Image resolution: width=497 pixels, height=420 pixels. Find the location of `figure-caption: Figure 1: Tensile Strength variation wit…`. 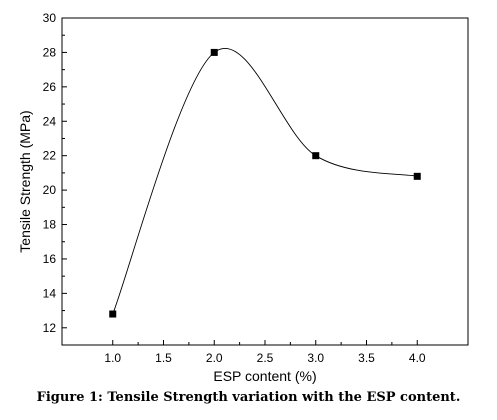

figure-caption: Figure 1: Tensile Strength variation wit… is located at coordinates (248, 397).